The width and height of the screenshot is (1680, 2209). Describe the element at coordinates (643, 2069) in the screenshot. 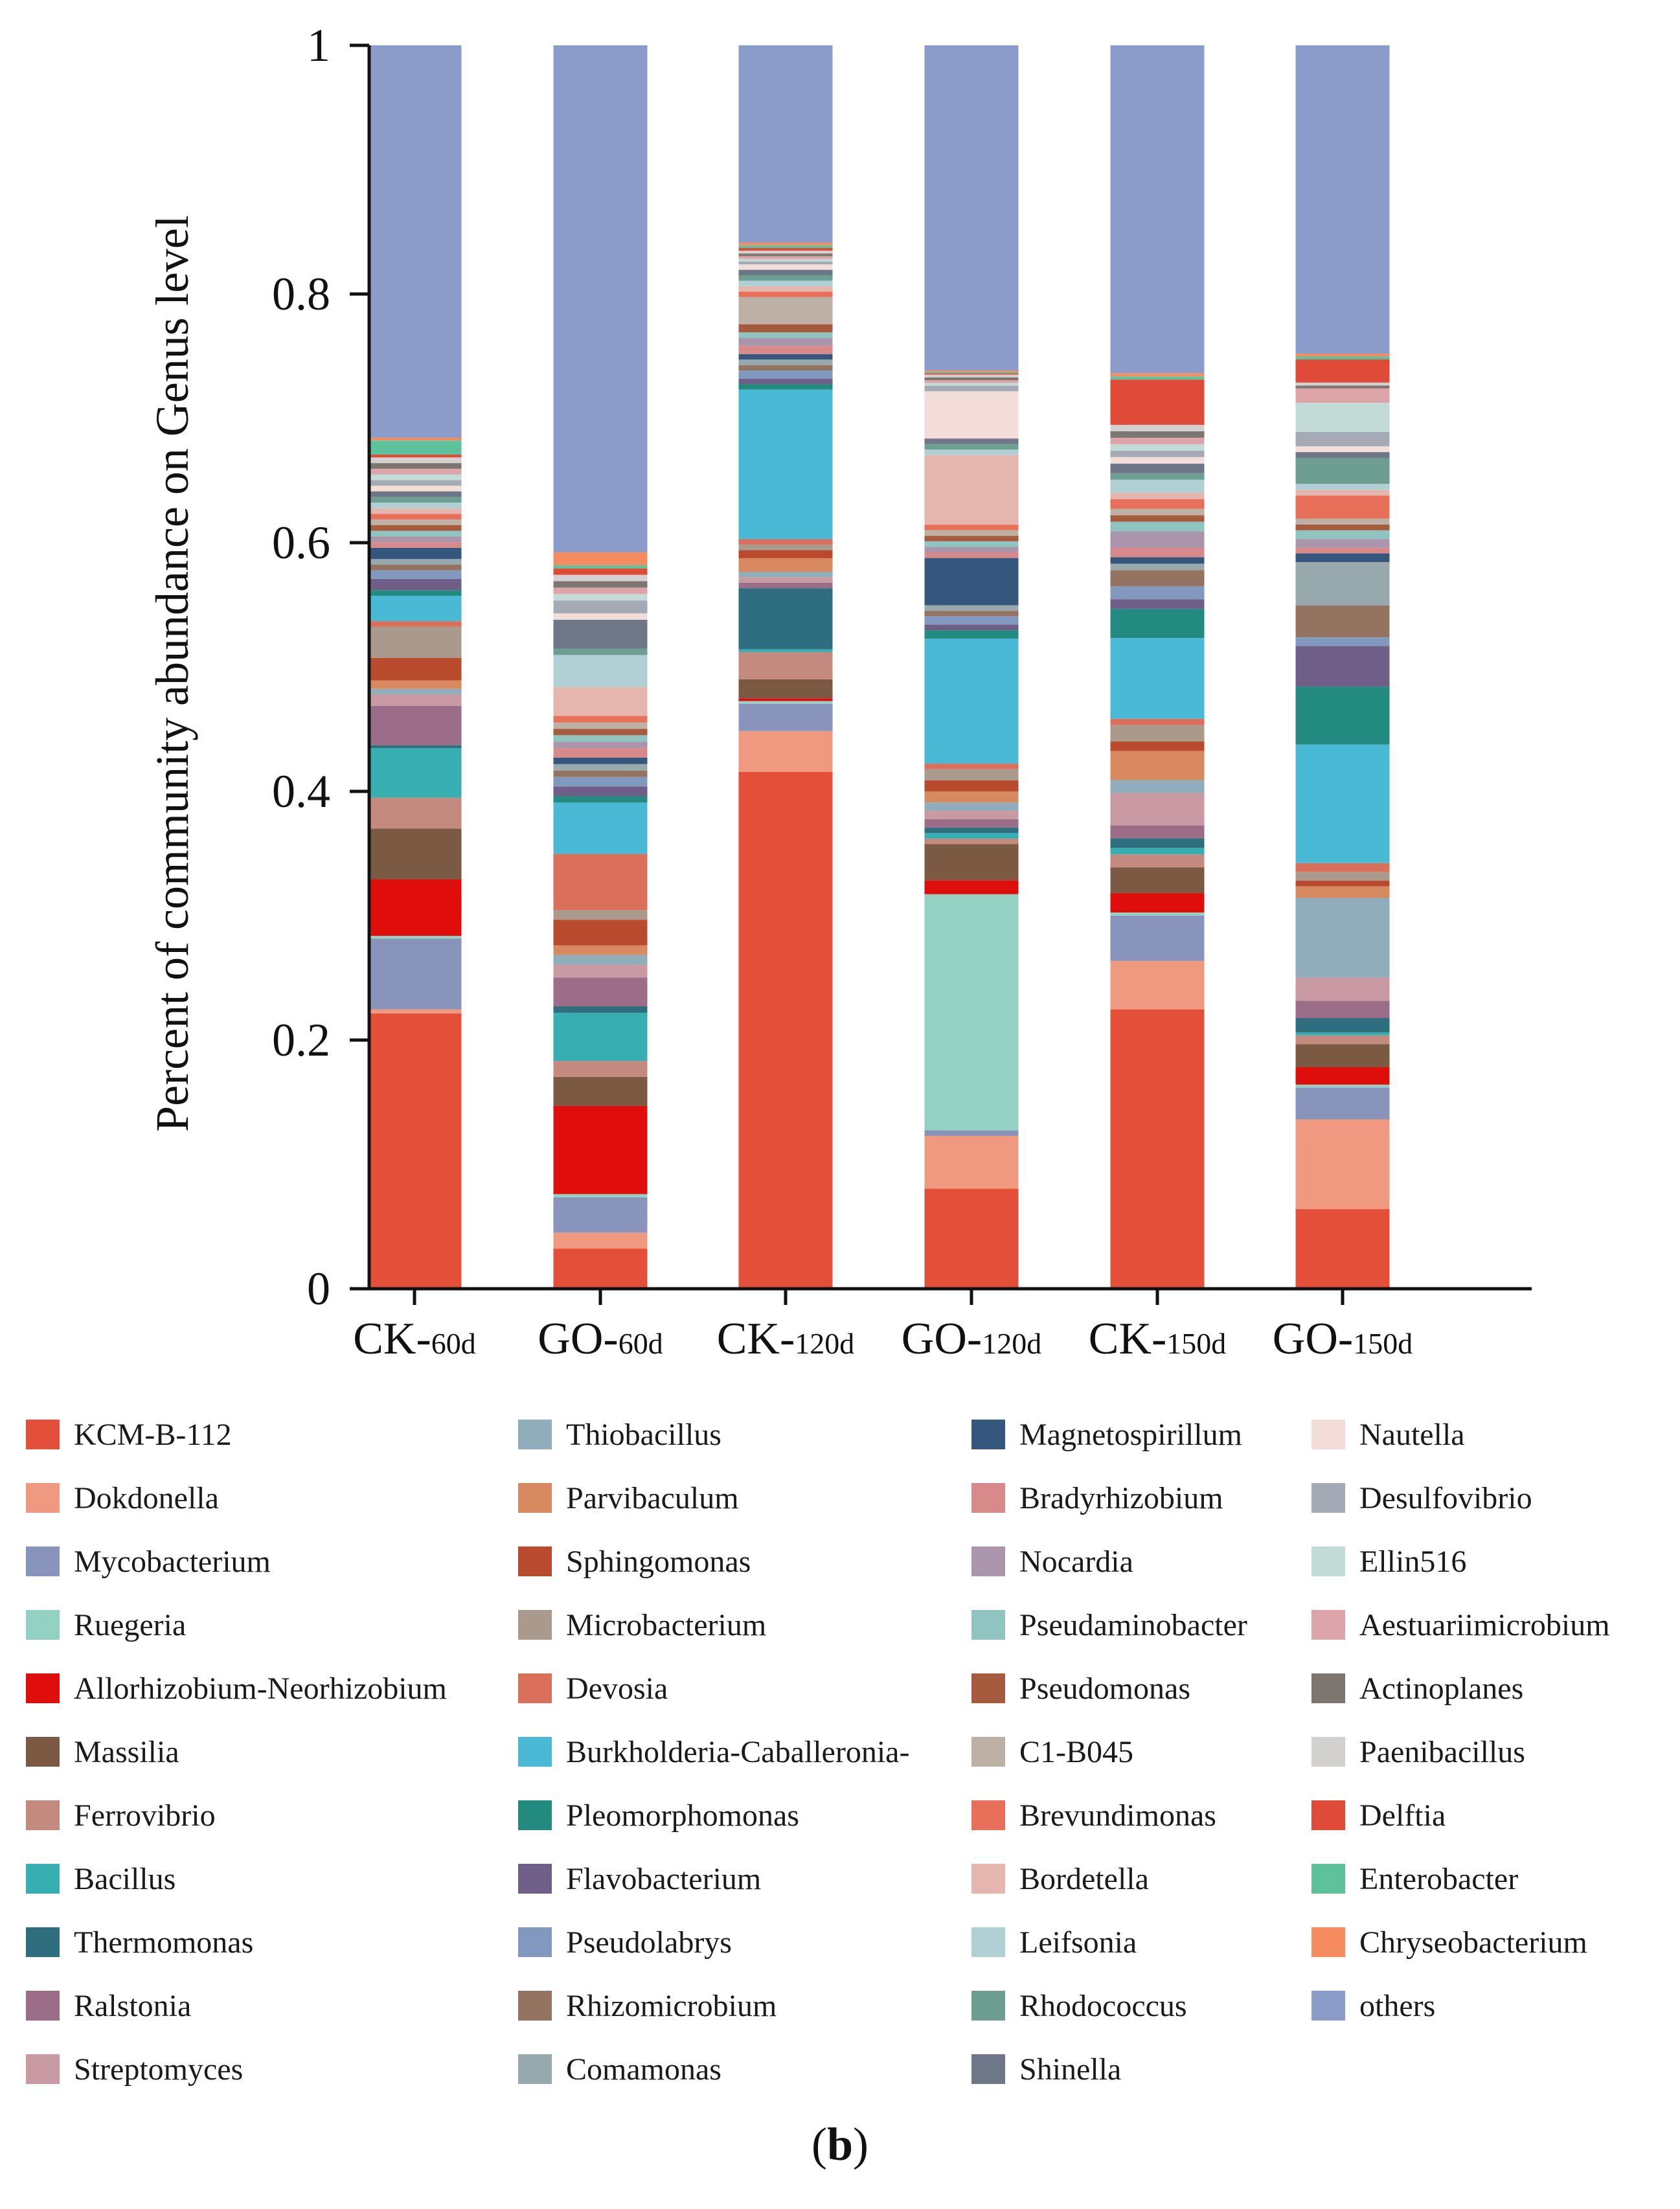

I see `legend-label: Comamonas` at that location.